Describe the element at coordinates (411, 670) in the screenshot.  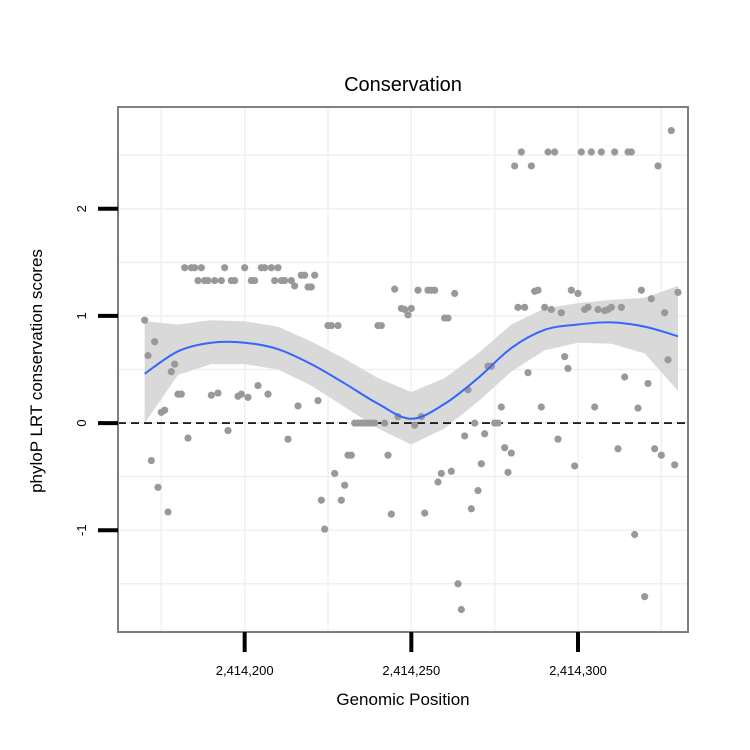
I see `x-tick-label: 2,414,250` at that location.